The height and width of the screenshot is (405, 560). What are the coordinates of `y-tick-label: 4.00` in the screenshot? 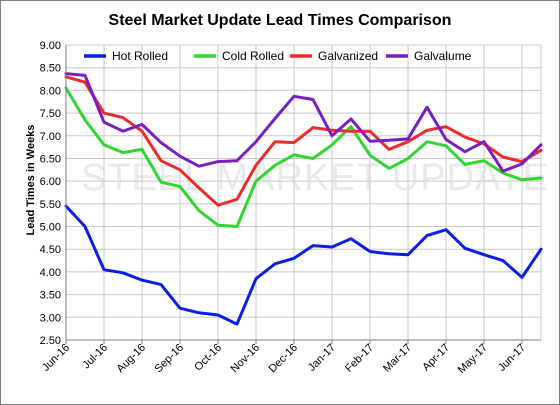 It's located at (50, 273).